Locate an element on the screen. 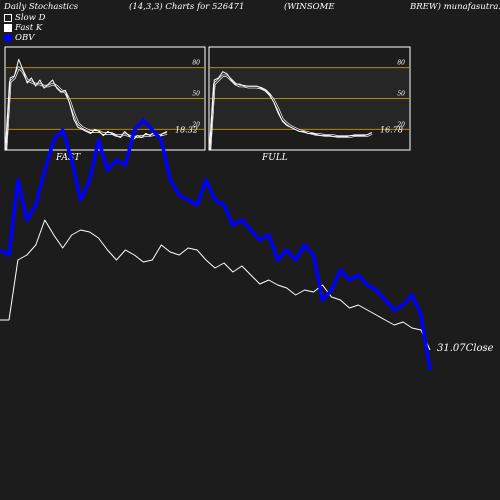 The width and height of the screenshot is (500, 500). obv-swatch is located at coordinates (8, 38).